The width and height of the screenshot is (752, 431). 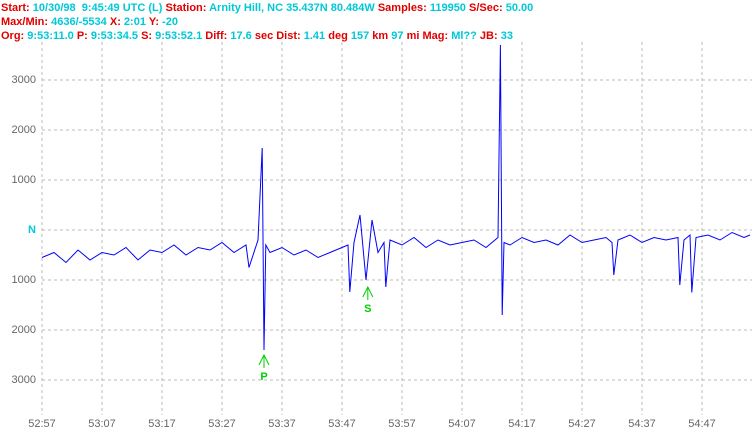 What do you see at coordinates (447, 8) in the screenshot?
I see `header-value: 119950` at bounding box center [447, 8].